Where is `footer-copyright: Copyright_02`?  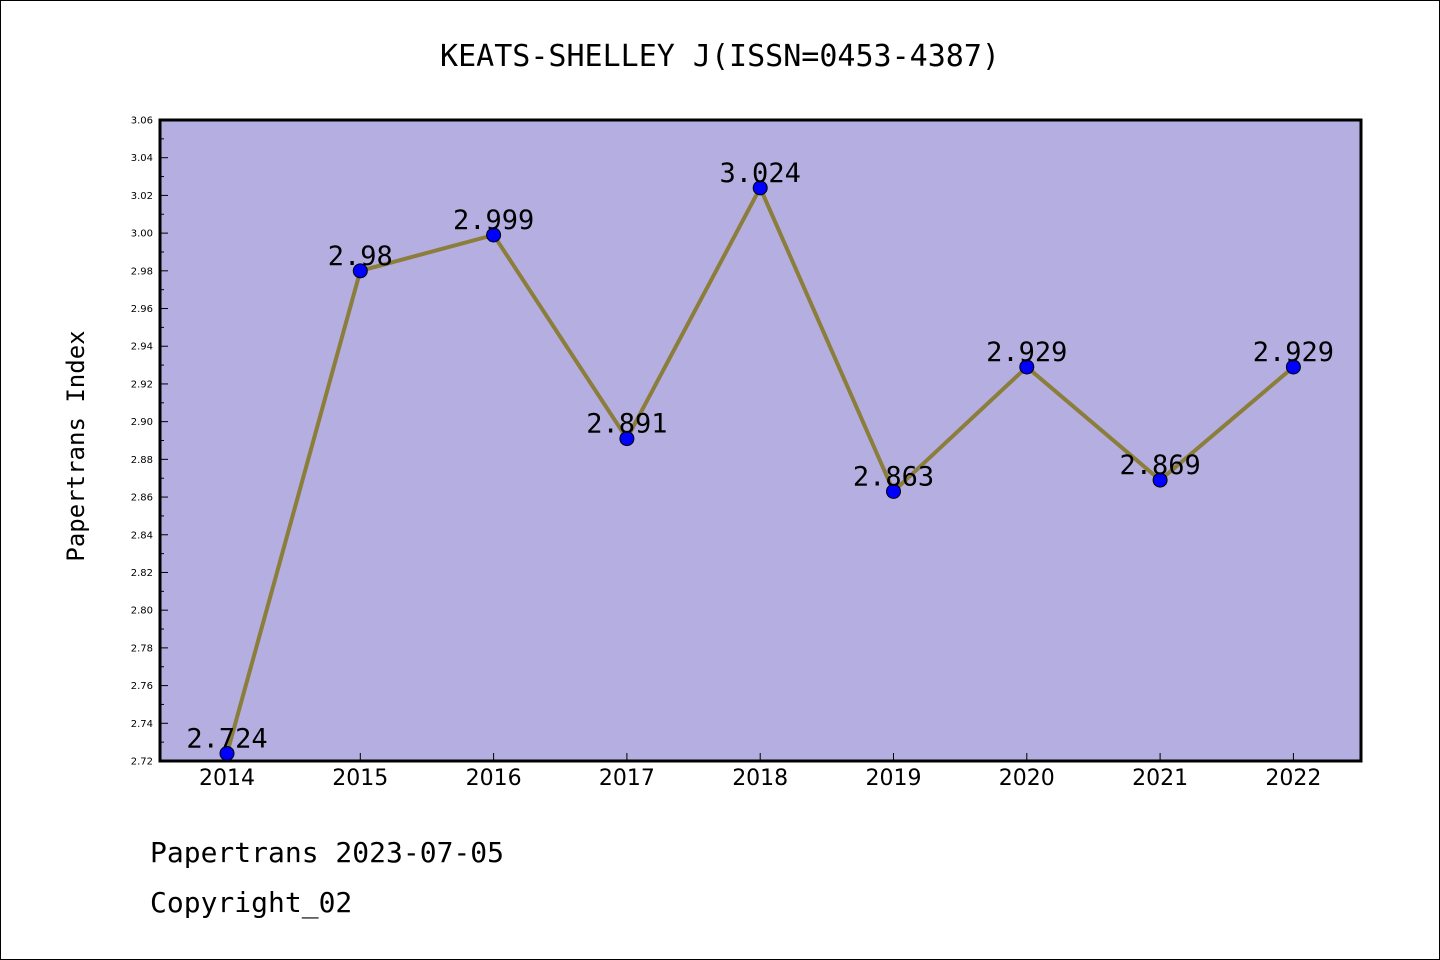
footer-copyright: Copyright_02 is located at coordinates (251, 902).